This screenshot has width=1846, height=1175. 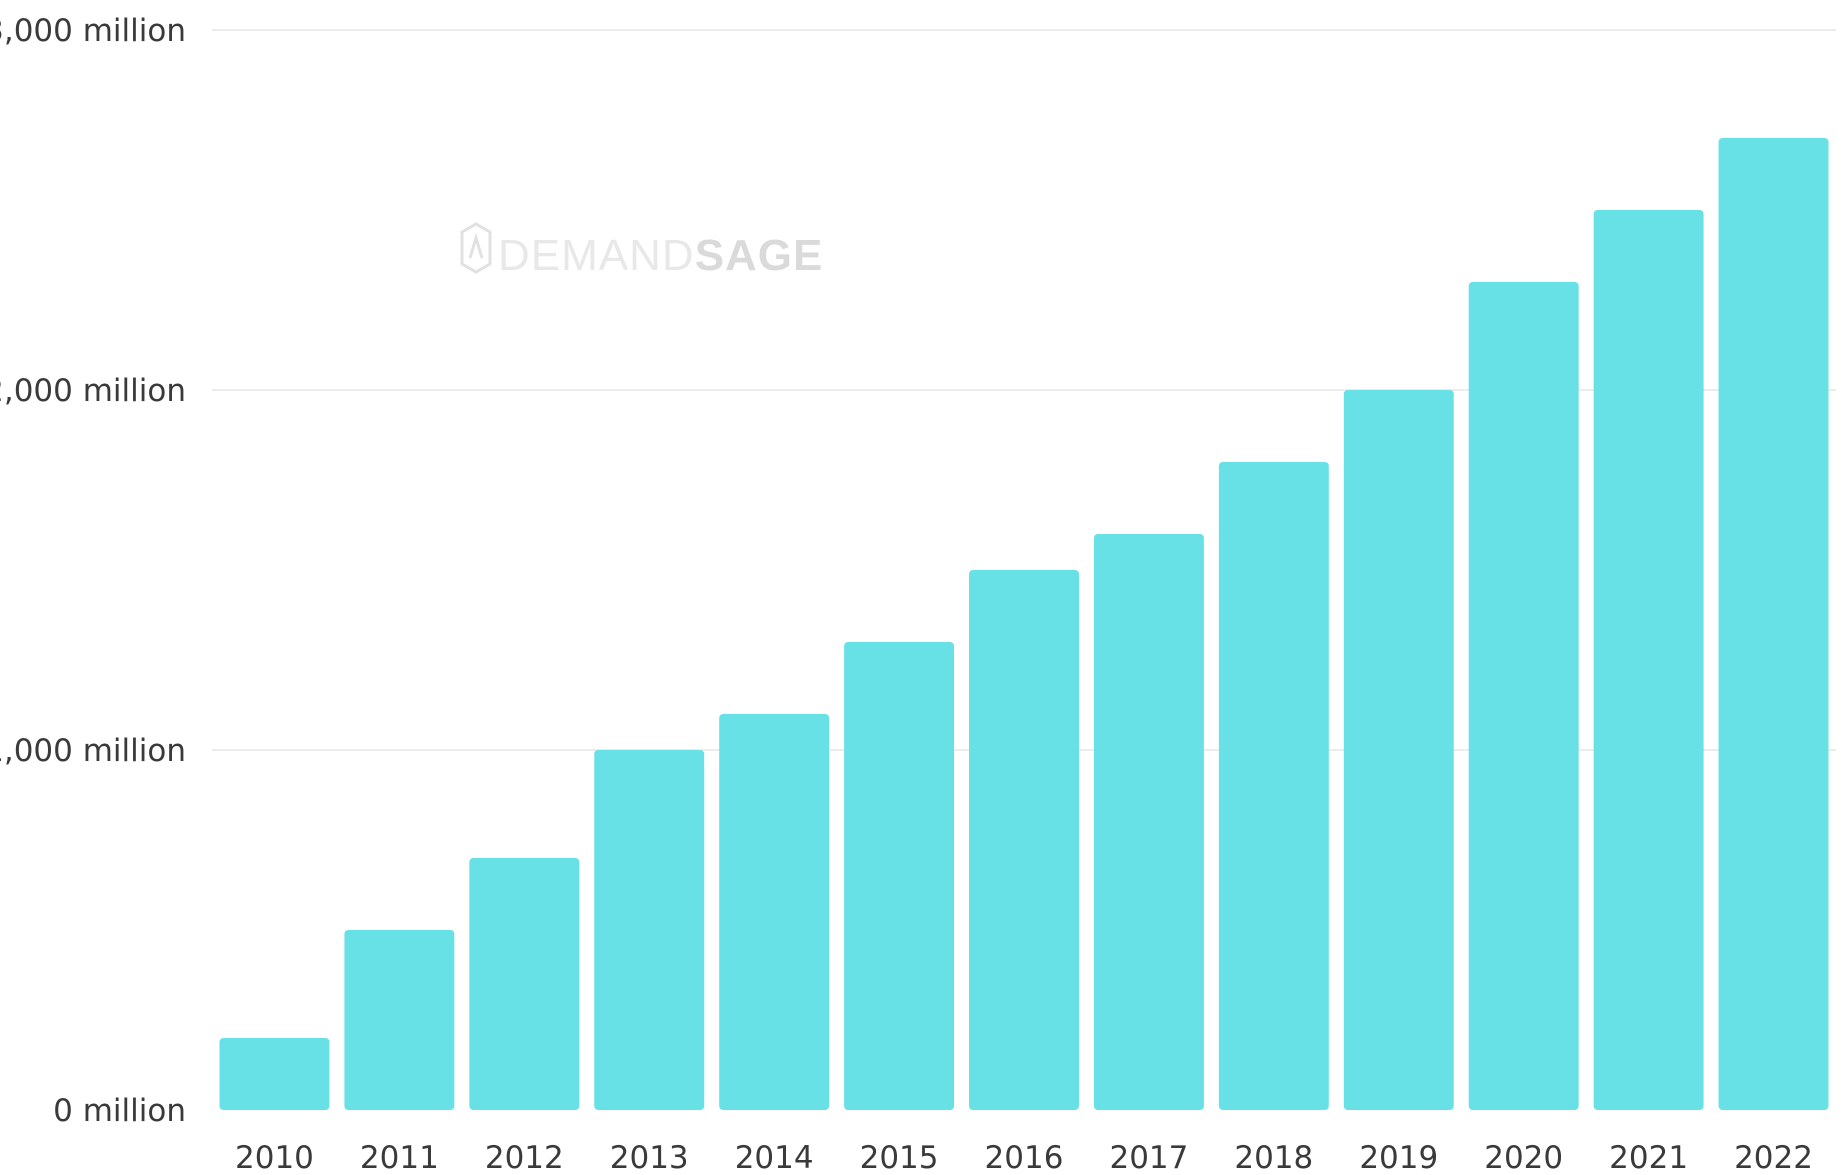 I want to click on bar-2019, so click(x=1398, y=750).